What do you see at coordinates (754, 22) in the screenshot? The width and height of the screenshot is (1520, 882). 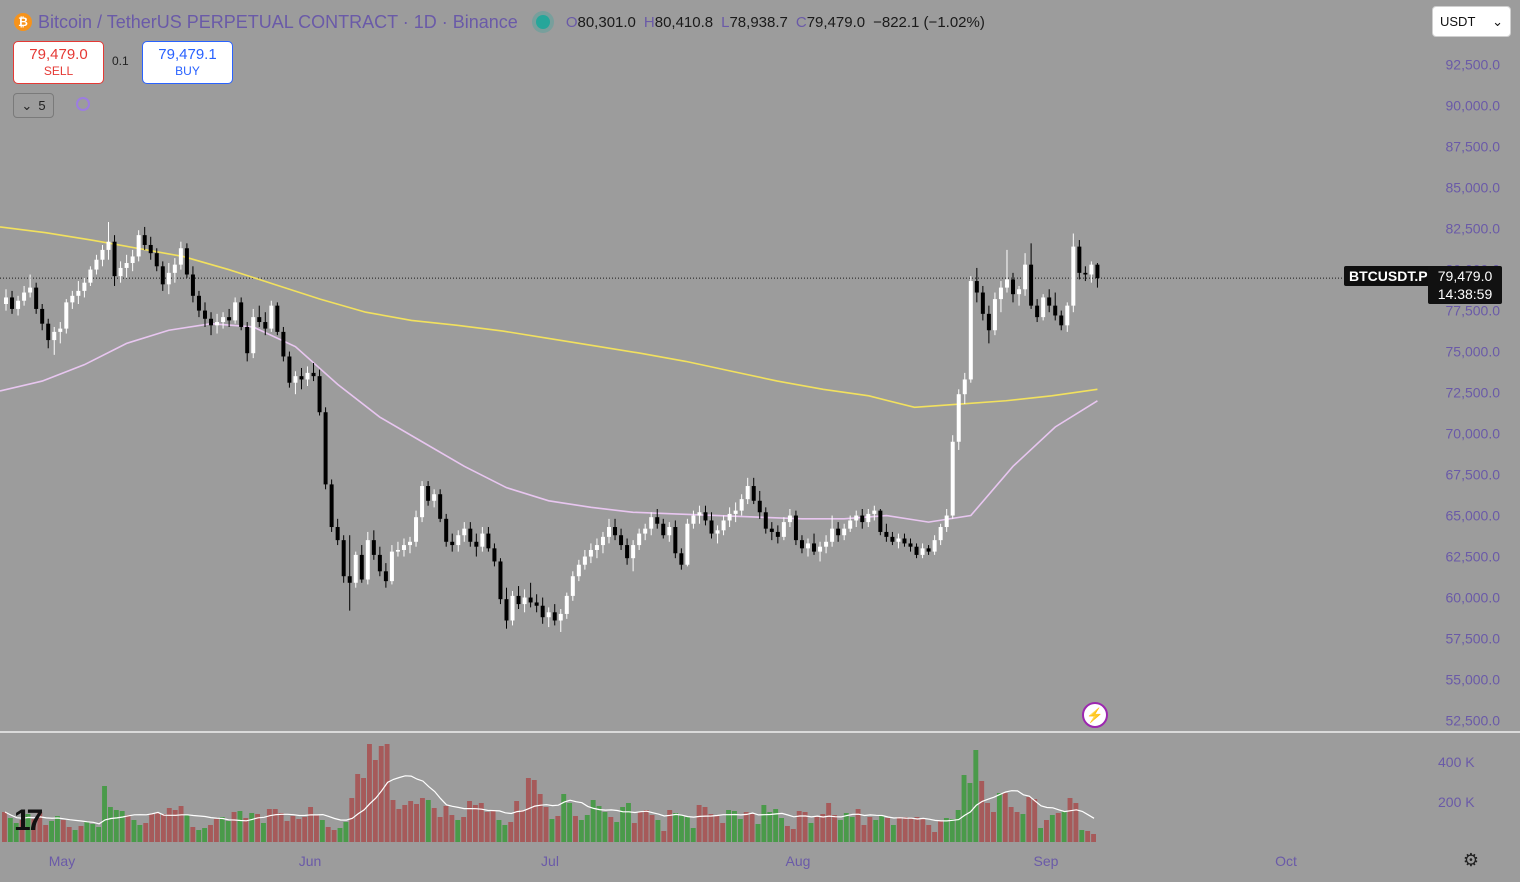 I see `ohlc-low: L78,938.7` at bounding box center [754, 22].